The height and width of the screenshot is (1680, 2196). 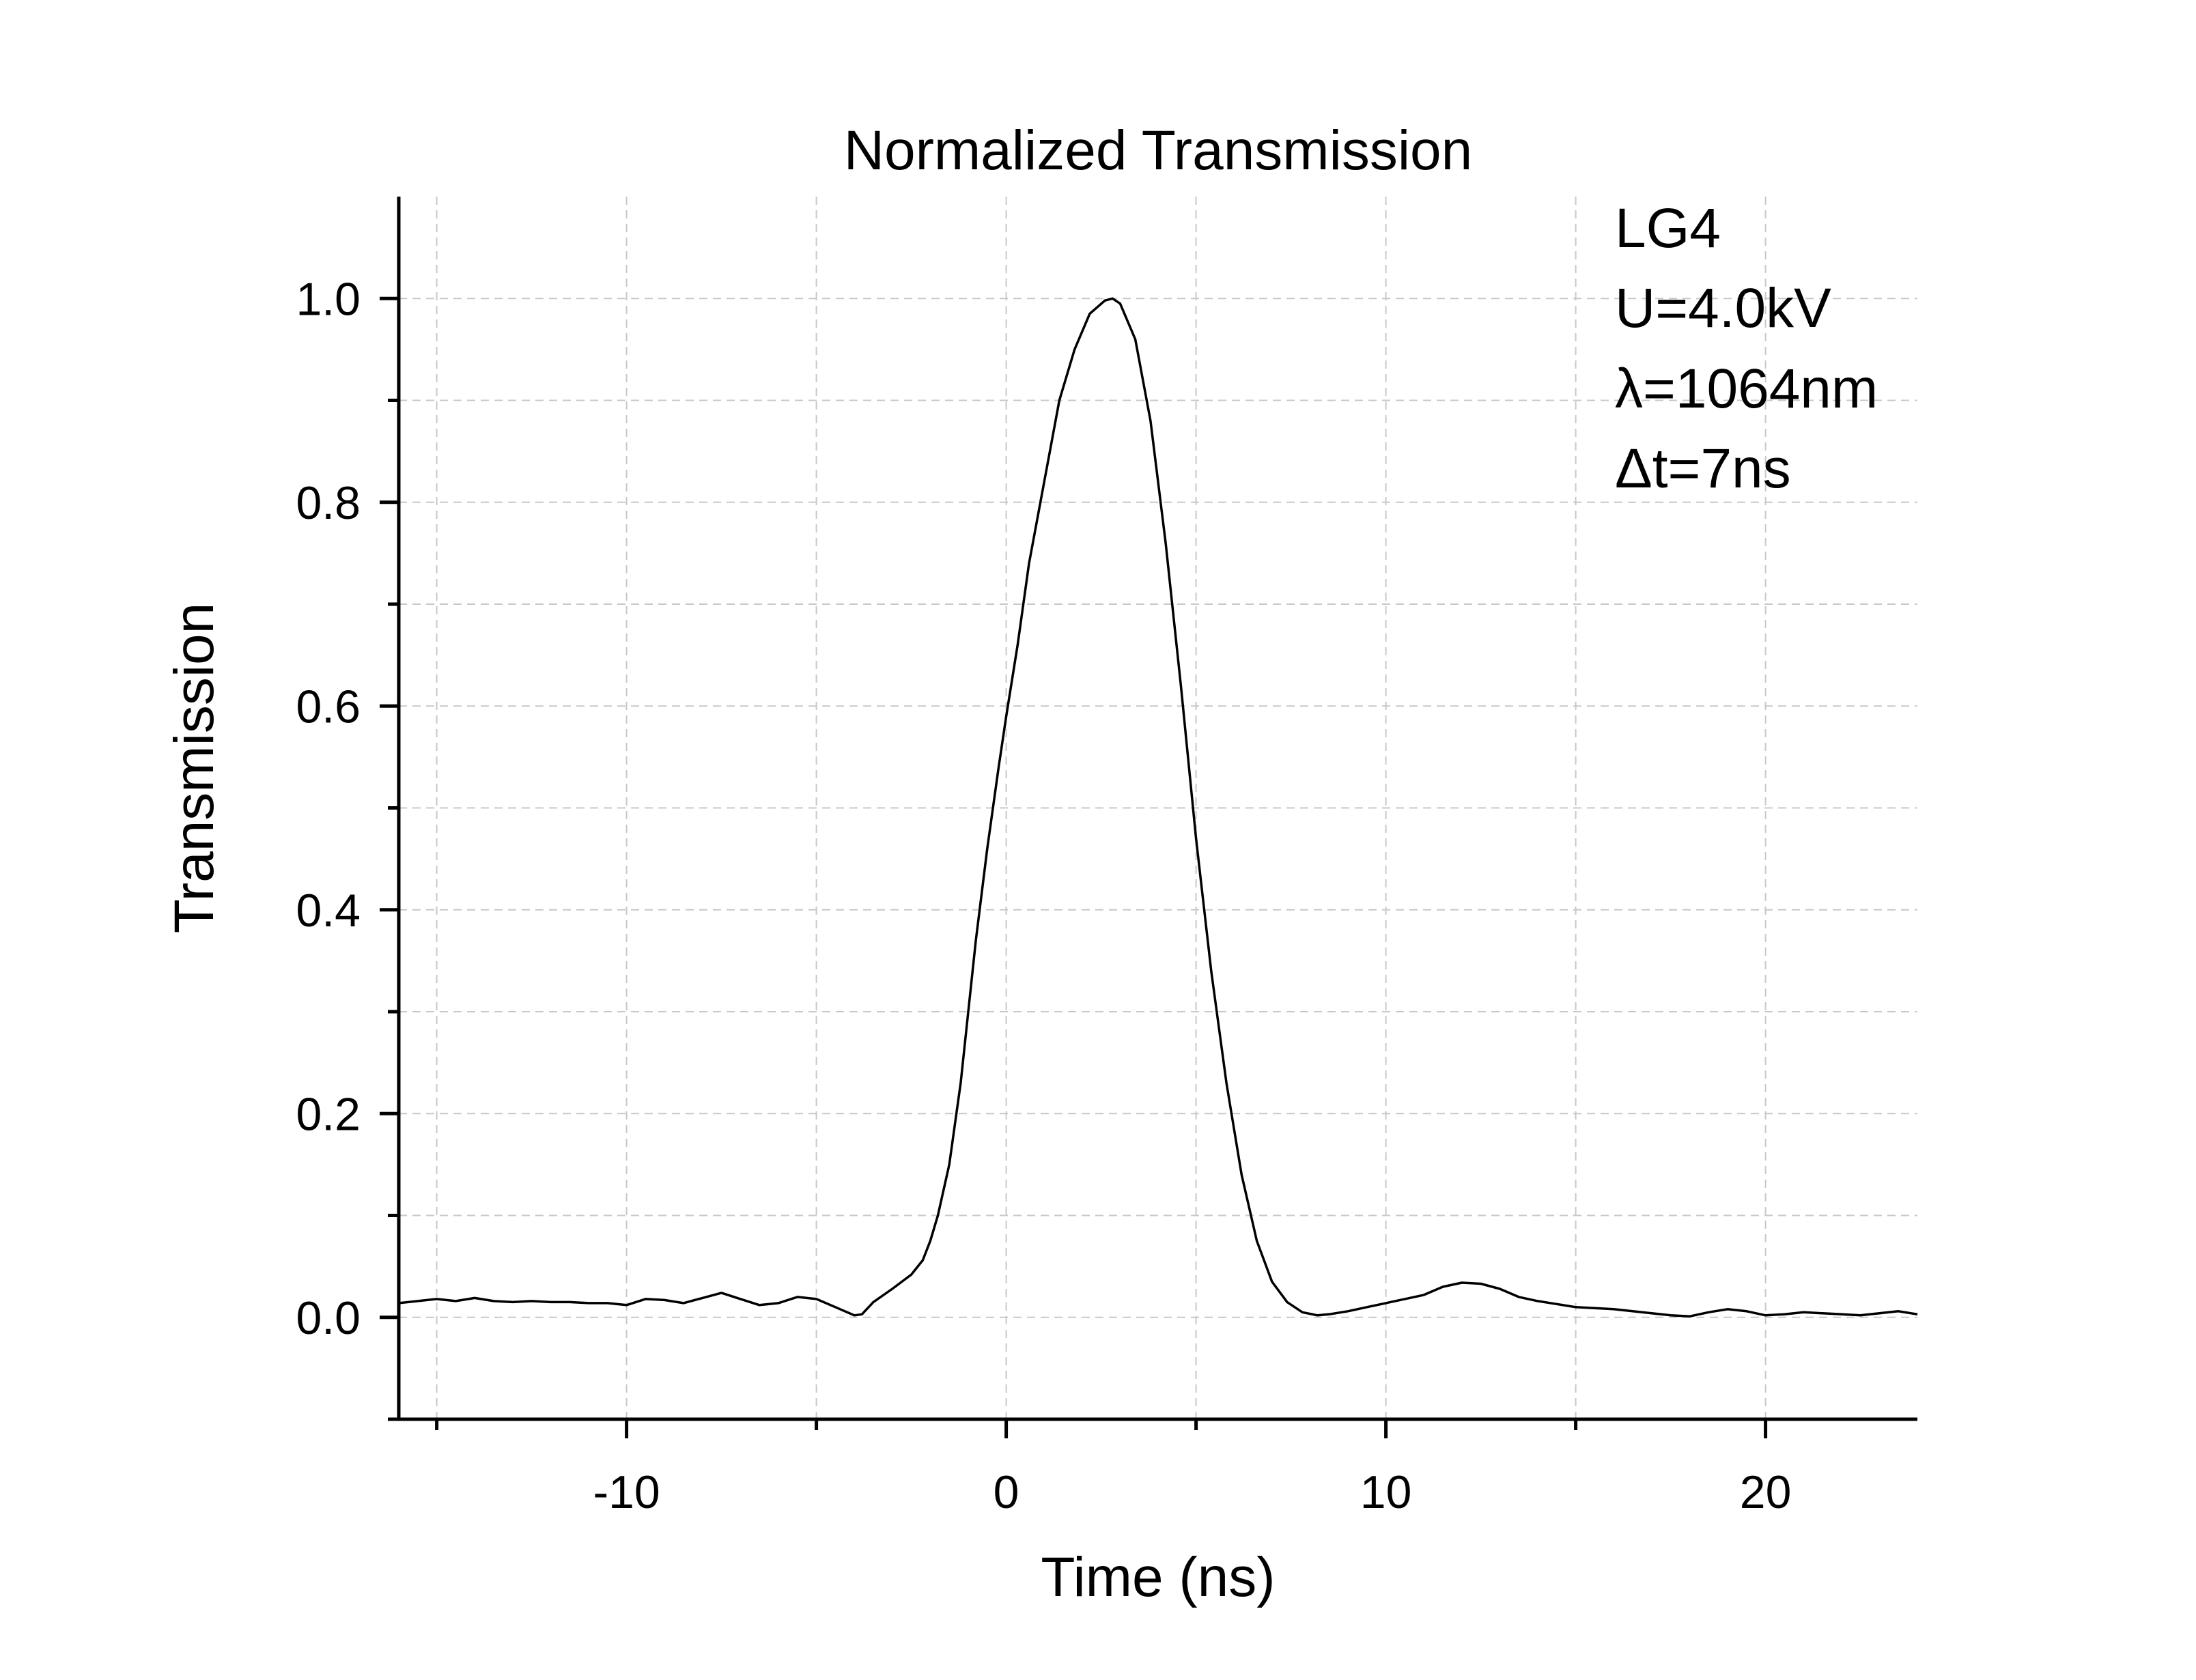 What do you see at coordinates (328, 299) in the screenshot?
I see `y-tick-label: 1.0` at bounding box center [328, 299].